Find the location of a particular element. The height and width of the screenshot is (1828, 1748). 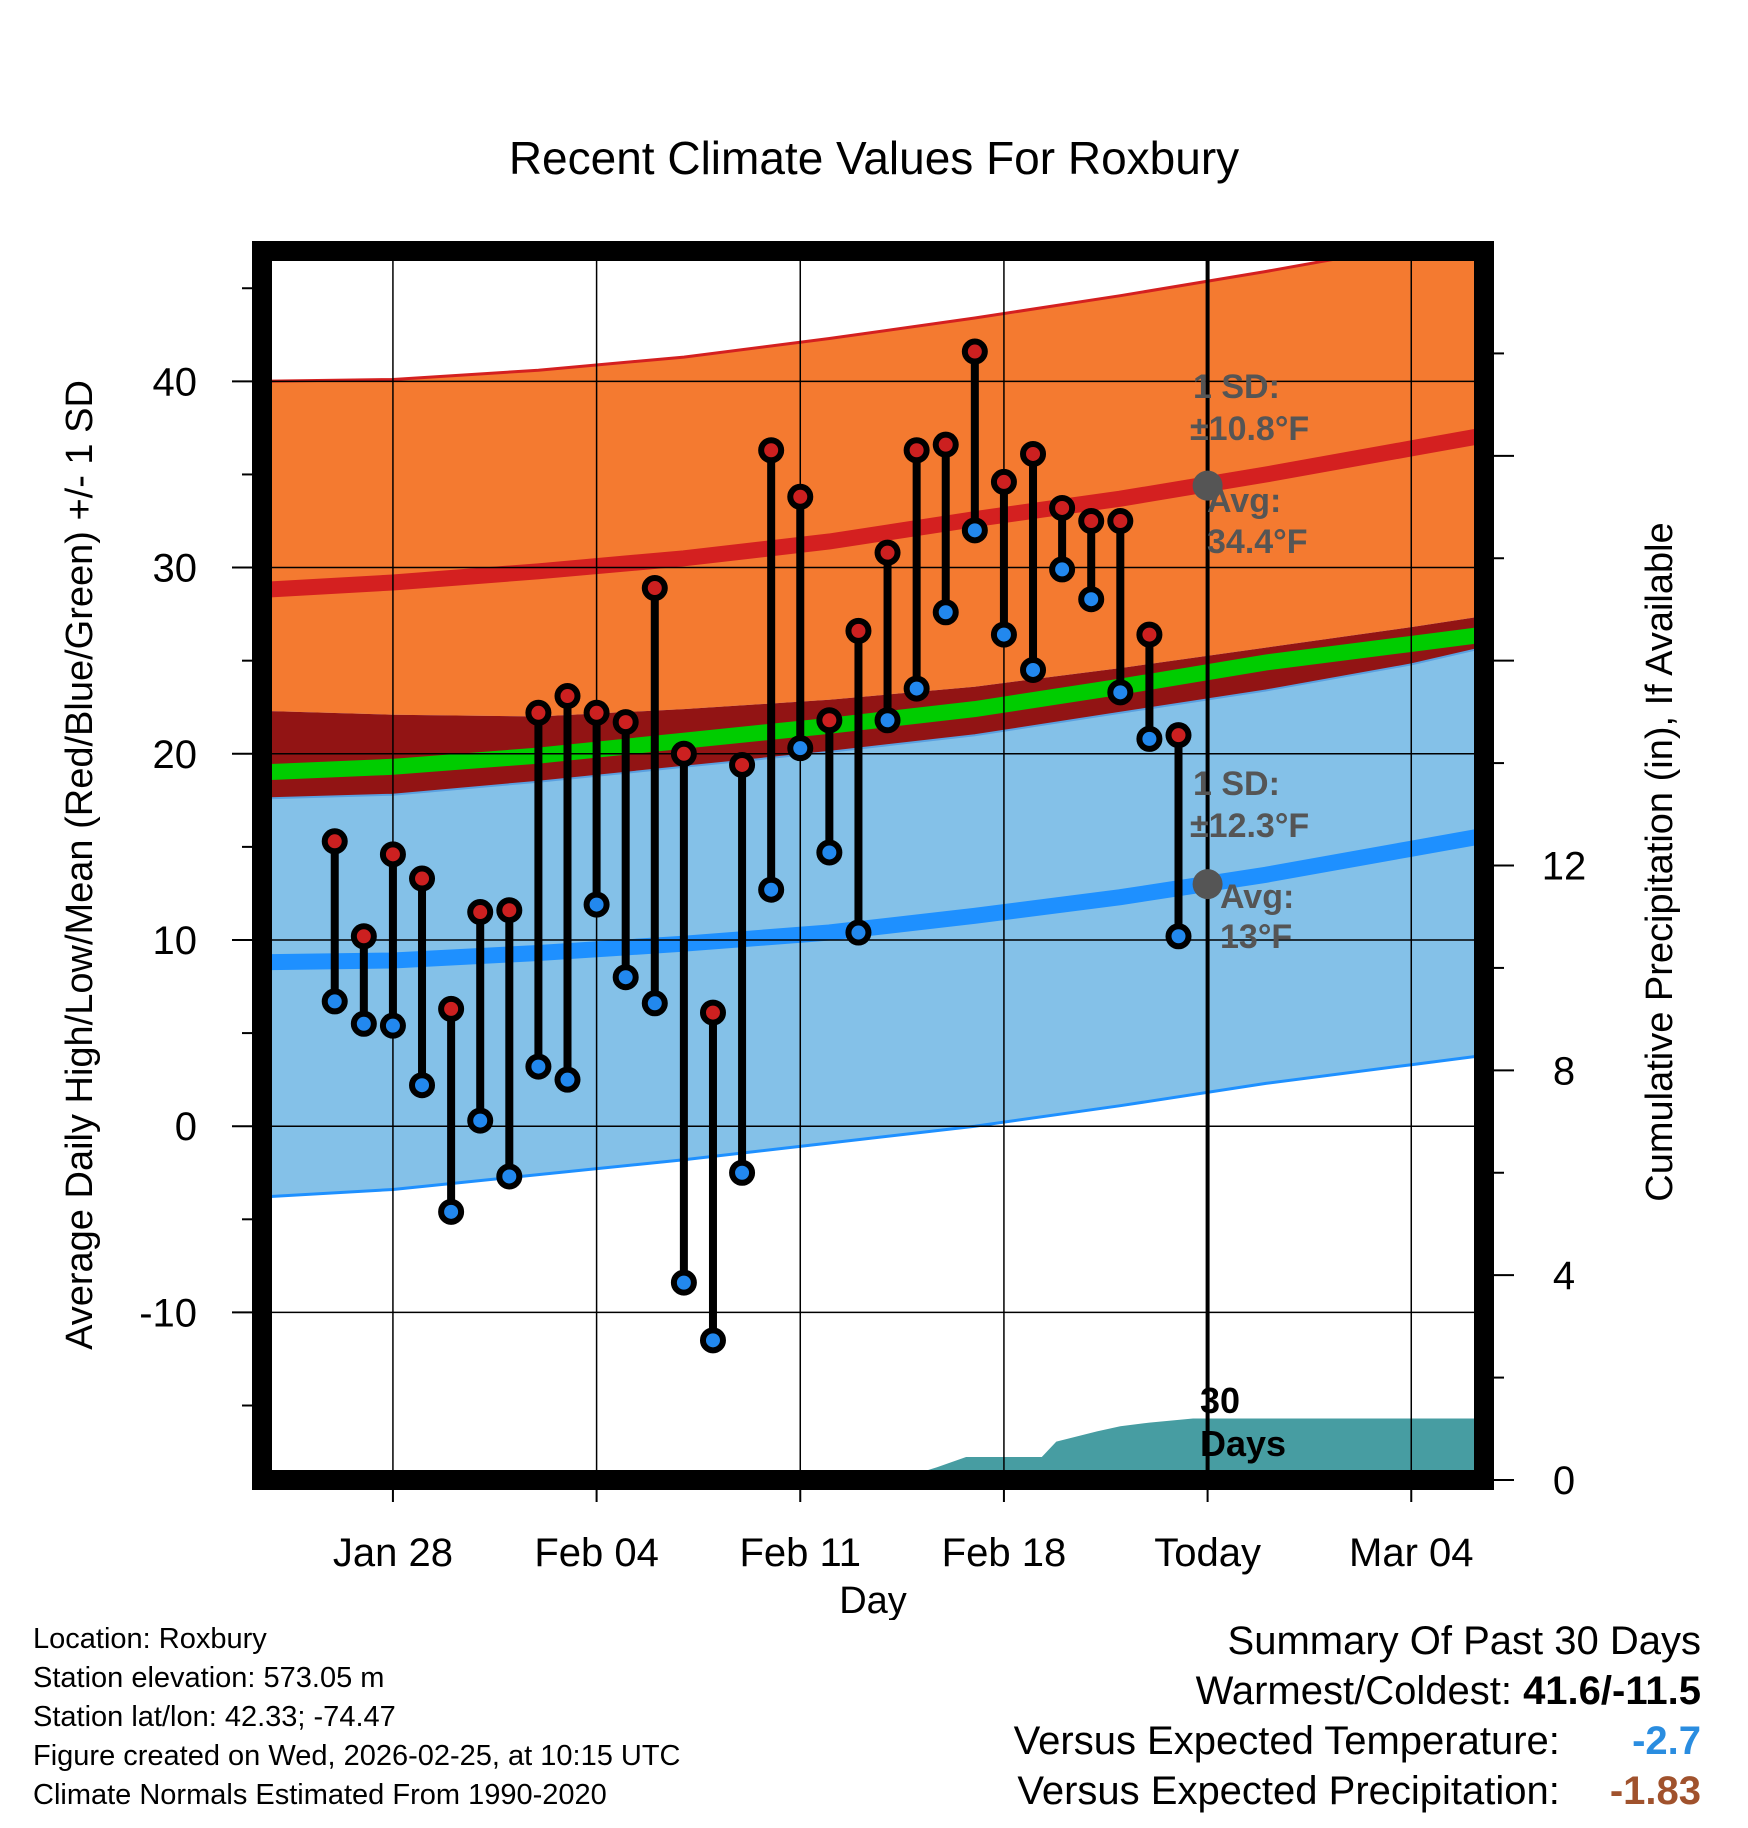

precipitation-area is located at coordinates (1181, 1449).